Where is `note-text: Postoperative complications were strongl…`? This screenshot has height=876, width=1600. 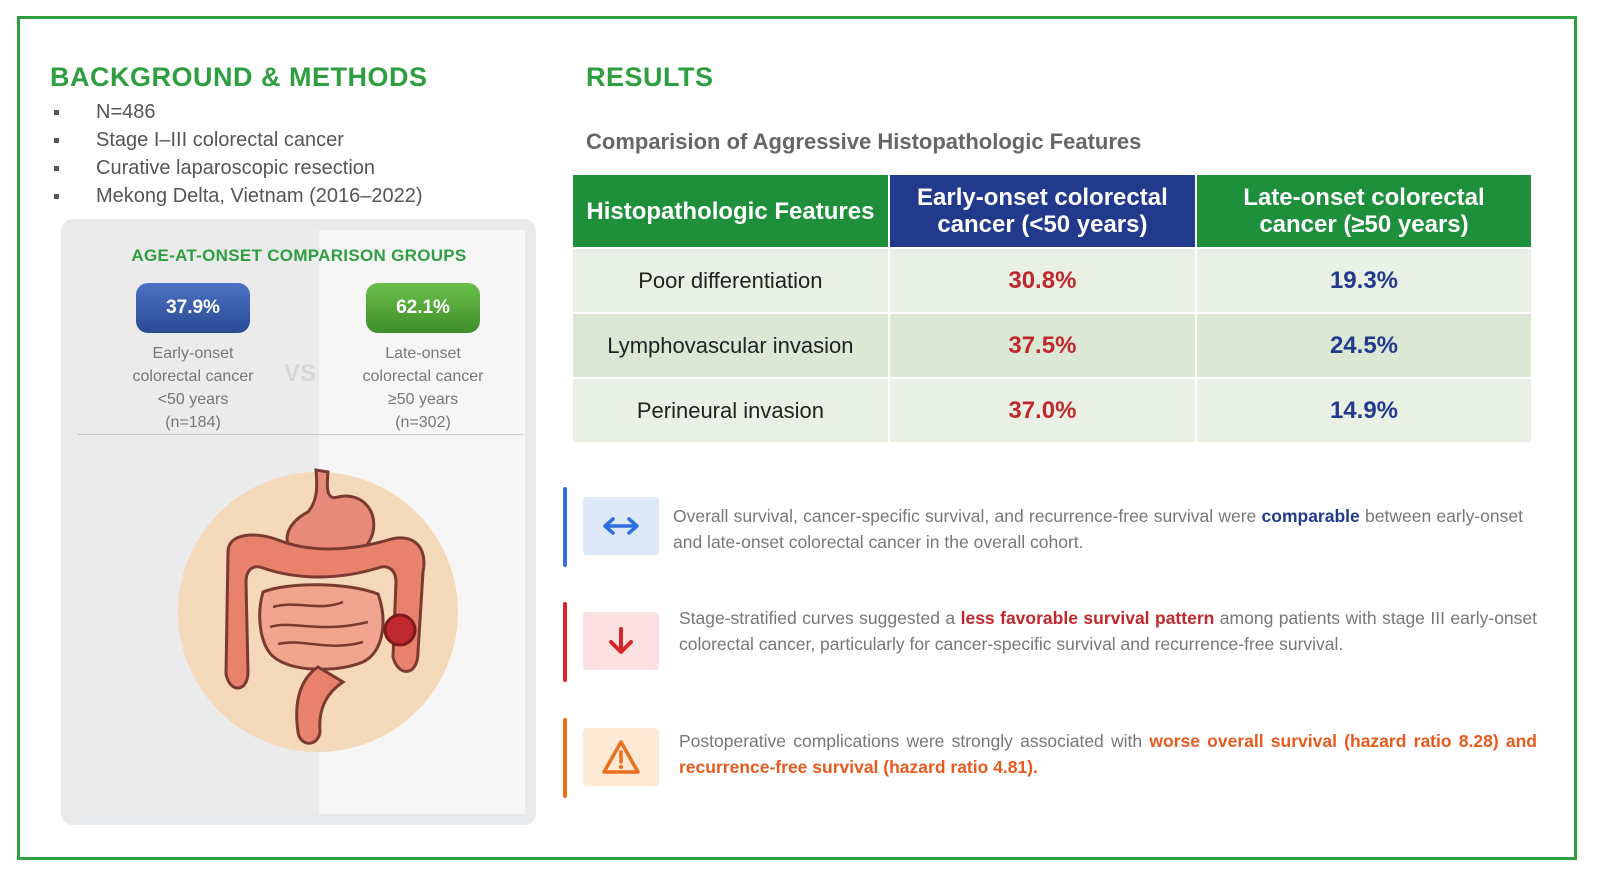
note-text: Postoperative complications were strongl… is located at coordinates (1108, 754).